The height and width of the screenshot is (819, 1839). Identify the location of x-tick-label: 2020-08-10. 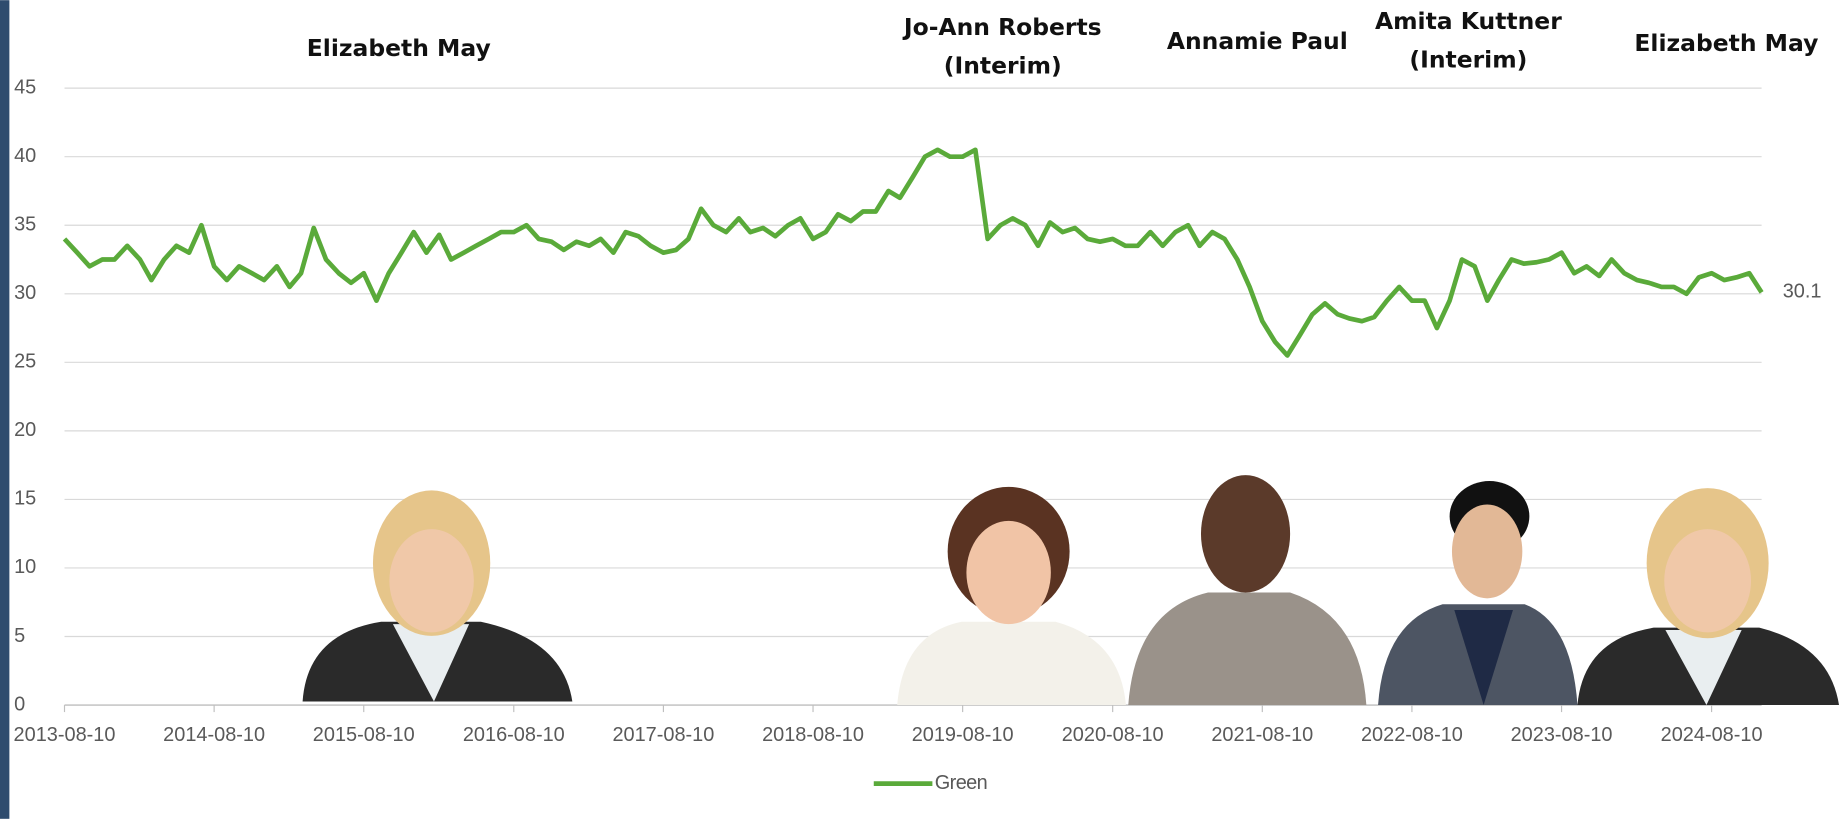
(1113, 735).